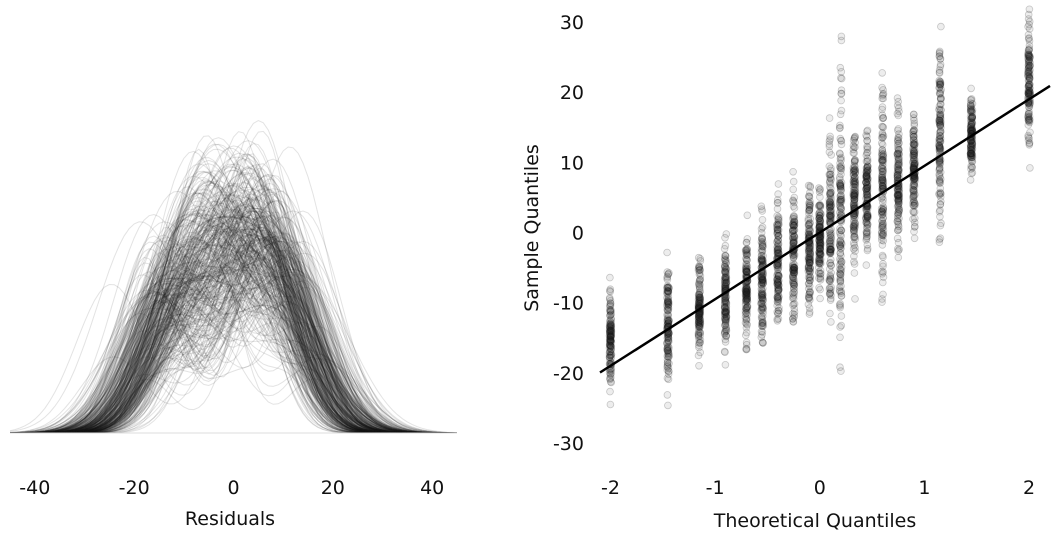 The width and height of the screenshot is (1055, 536). I want to click on qq-y-tick-label: 20, so click(572, 93).